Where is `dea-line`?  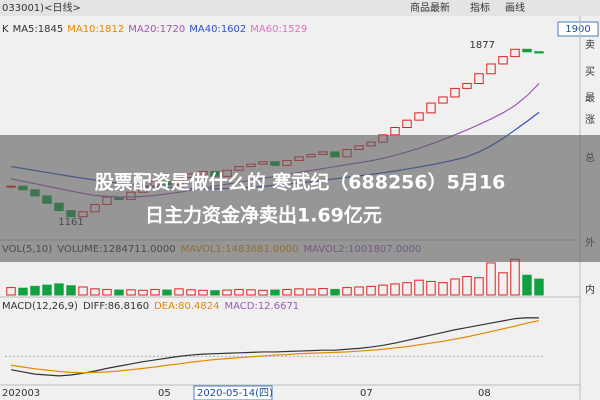
dea-line is located at coordinates (275, 347).